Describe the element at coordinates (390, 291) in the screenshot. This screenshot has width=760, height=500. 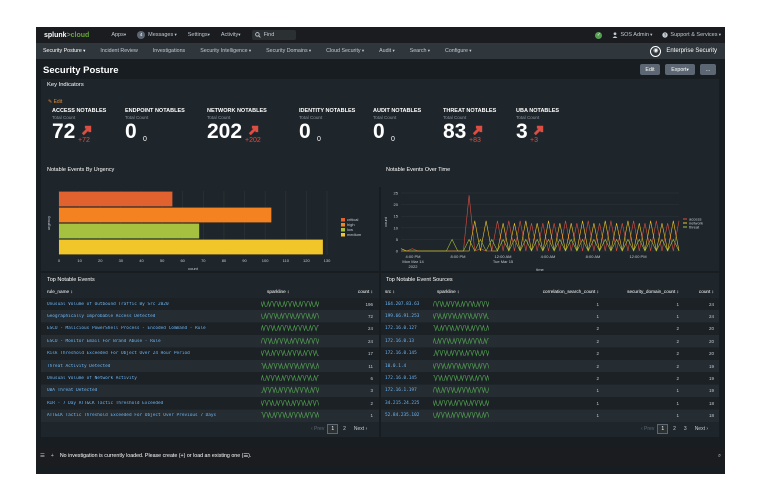
I see `column-header: src ↕` at that location.